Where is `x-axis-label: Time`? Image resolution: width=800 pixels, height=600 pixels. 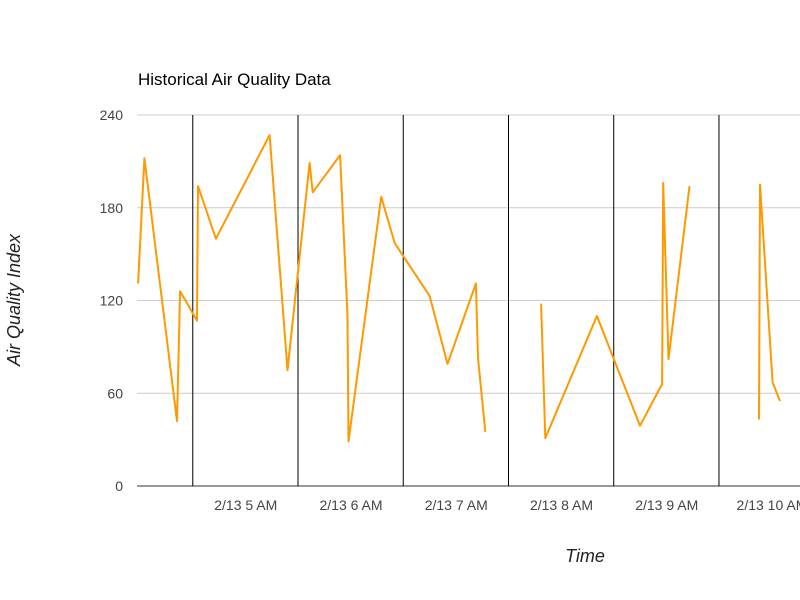
x-axis-label: Time is located at coordinates (585, 556).